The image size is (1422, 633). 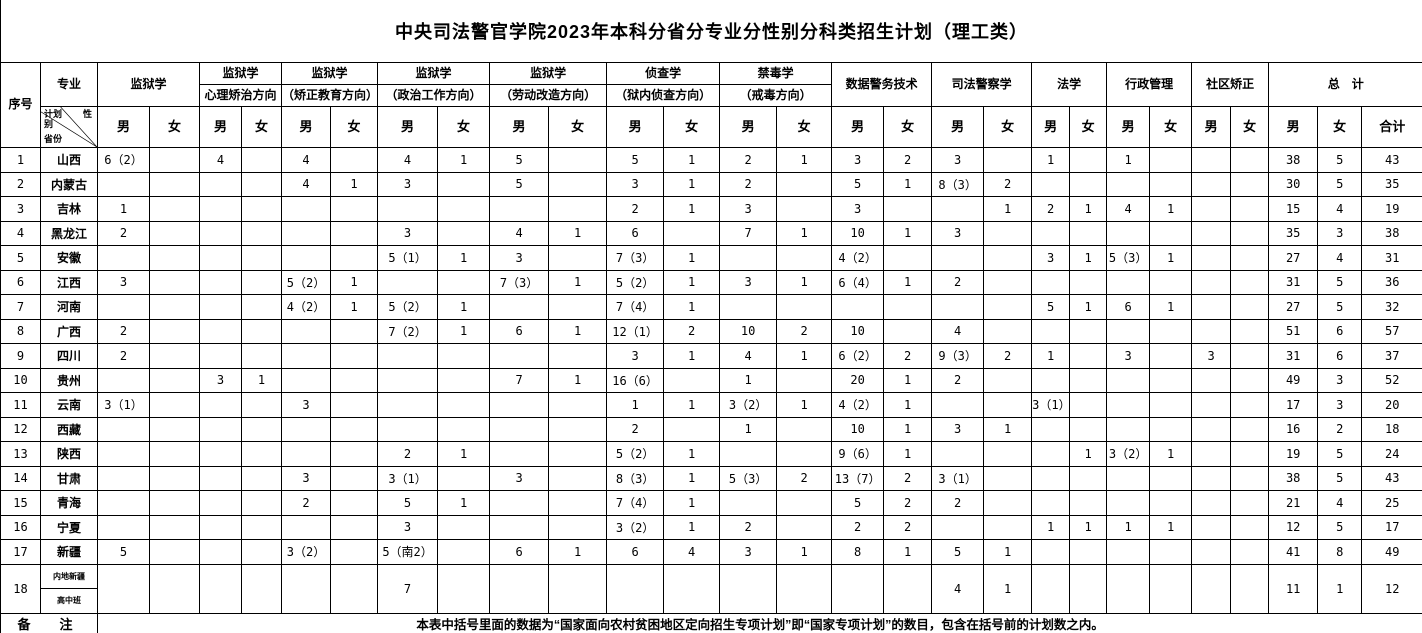 What do you see at coordinates (69, 84) in the screenshot?
I see `major-column-header: 专业` at bounding box center [69, 84].